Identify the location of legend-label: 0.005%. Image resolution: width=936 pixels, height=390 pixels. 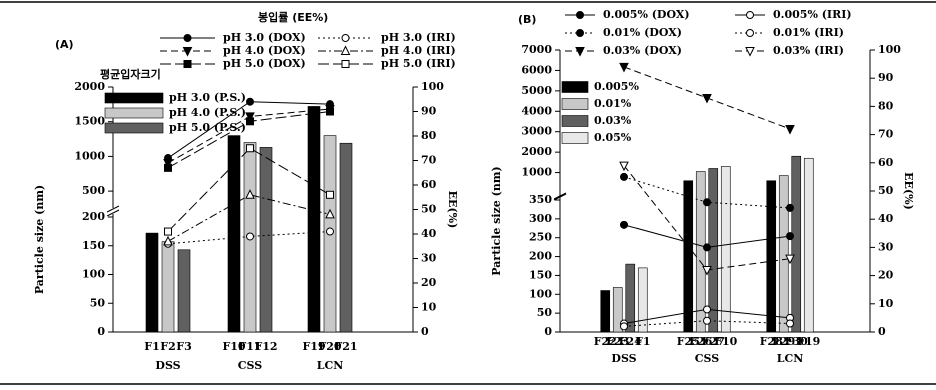
(616, 86).